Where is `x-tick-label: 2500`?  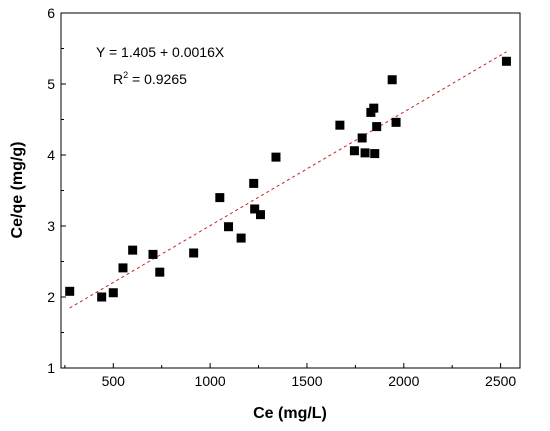
x-tick-label: 2500 is located at coordinates (500, 381).